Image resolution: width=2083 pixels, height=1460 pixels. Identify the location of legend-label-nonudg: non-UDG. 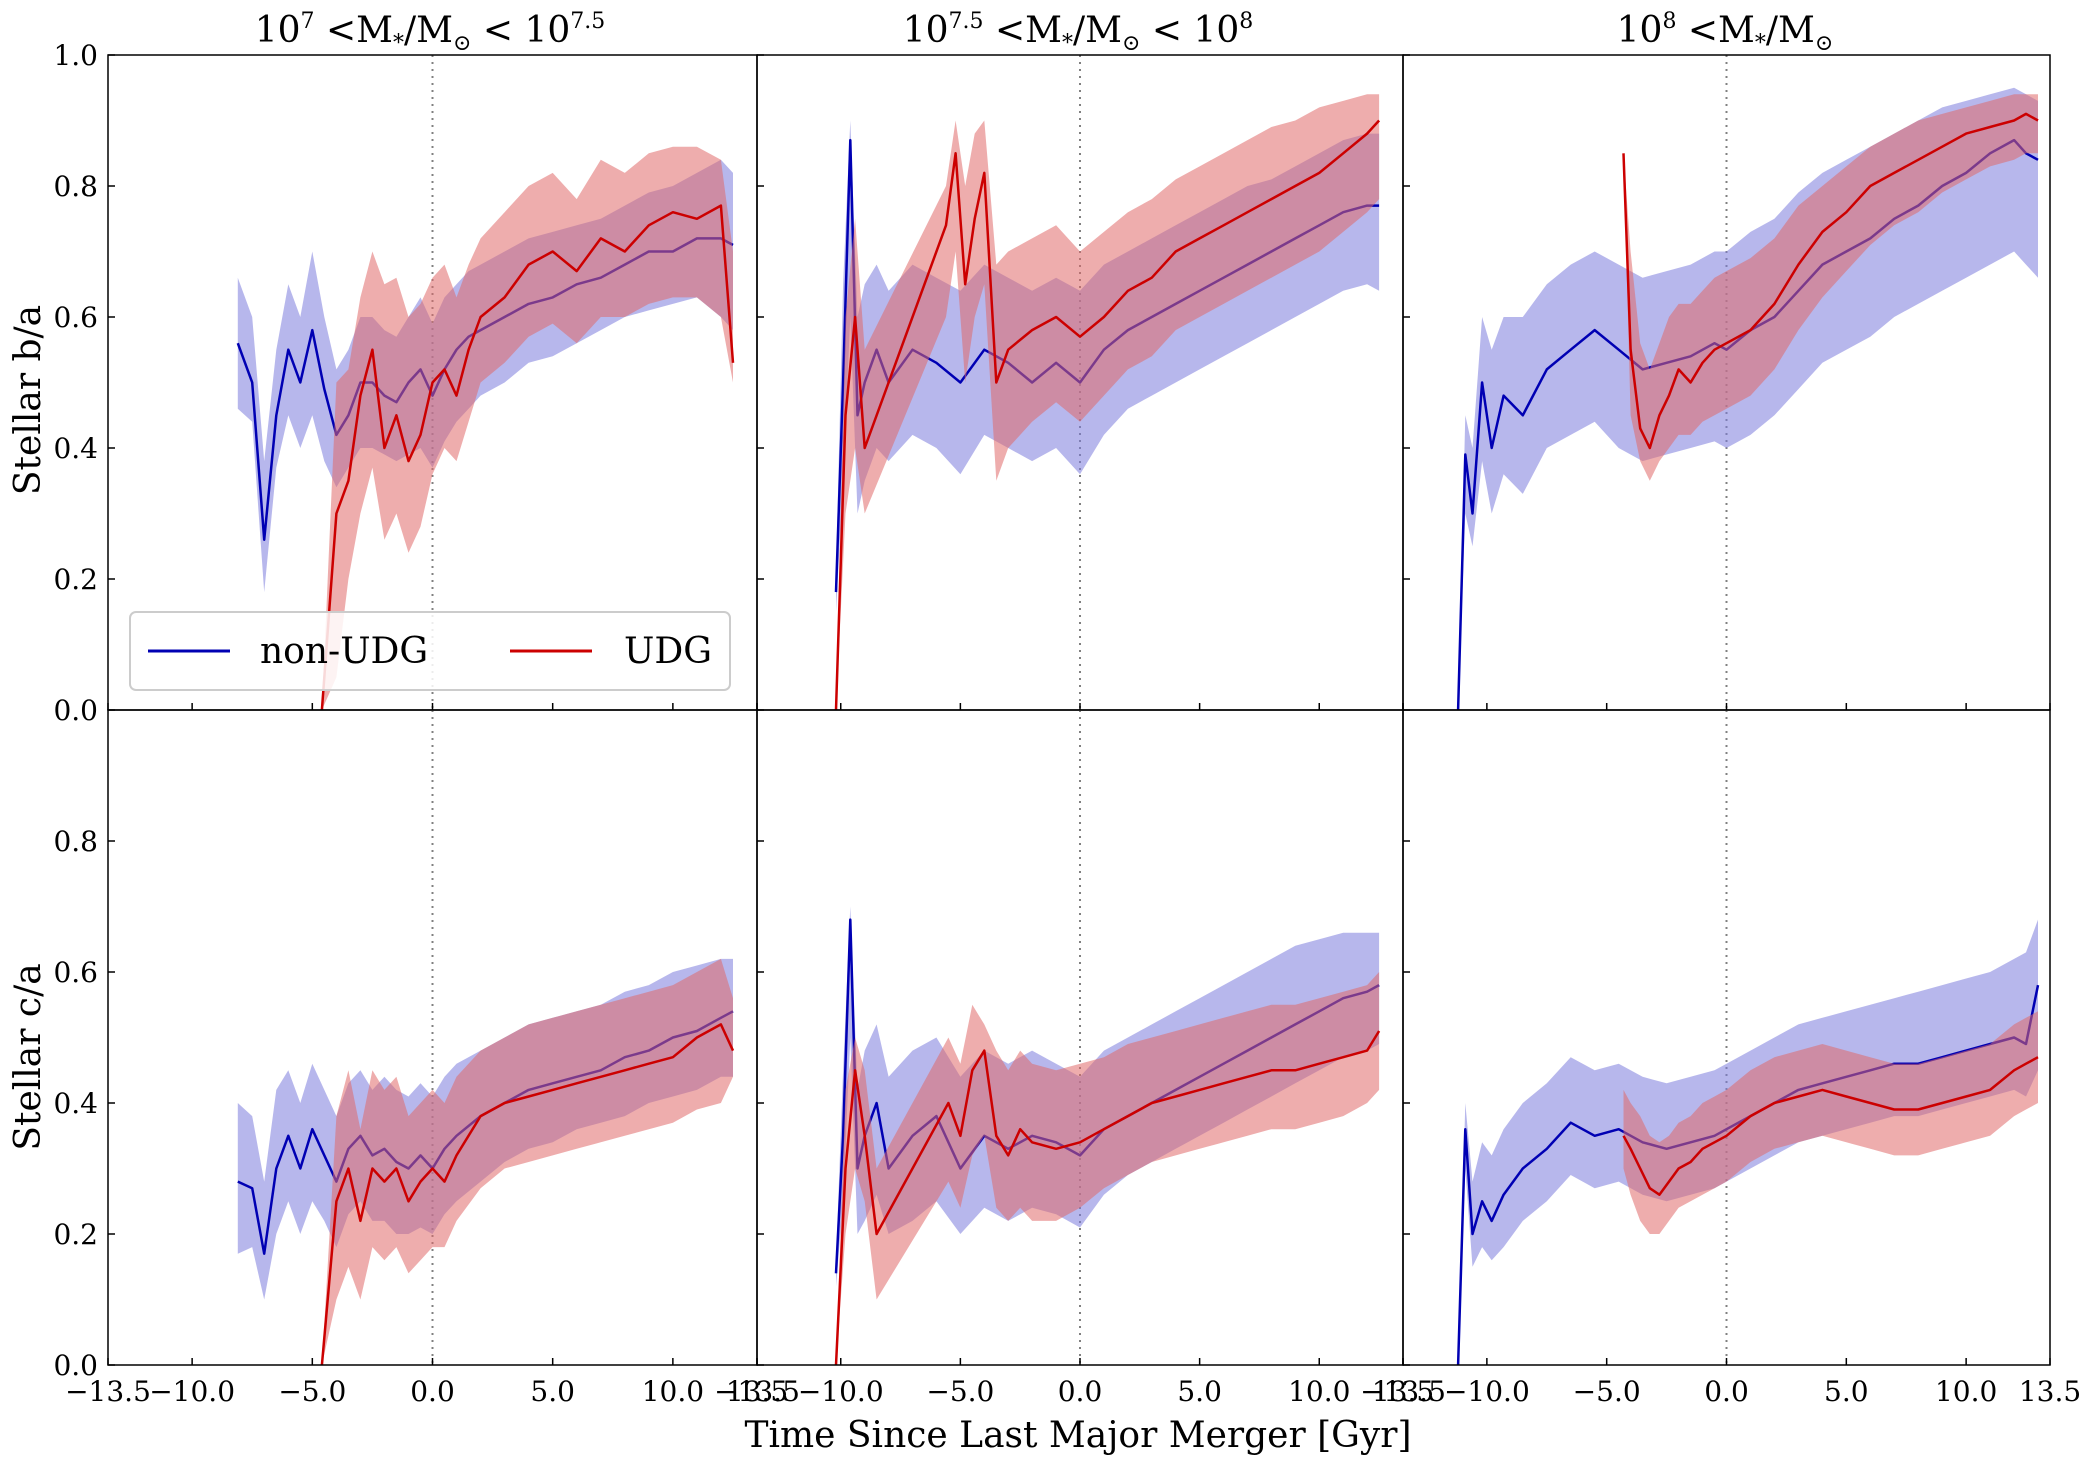
(344, 651).